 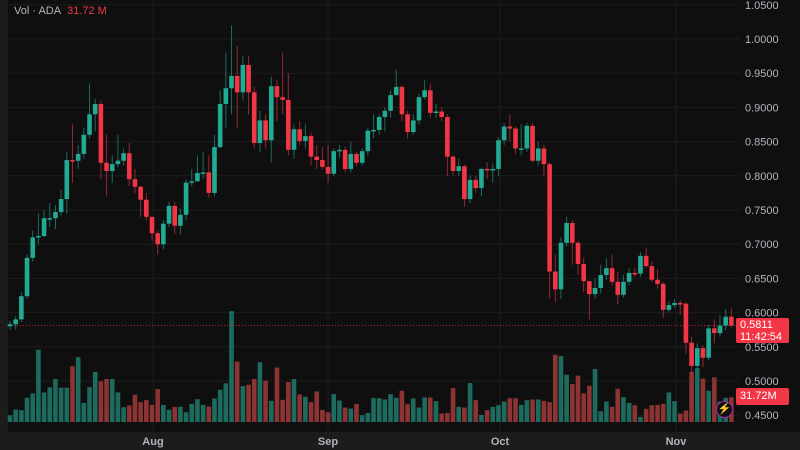 What do you see at coordinates (414, 442) in the screenshot?
I see `time-axis-labels: Aug Sep Oct Nov` at bounding box center [414, 442].